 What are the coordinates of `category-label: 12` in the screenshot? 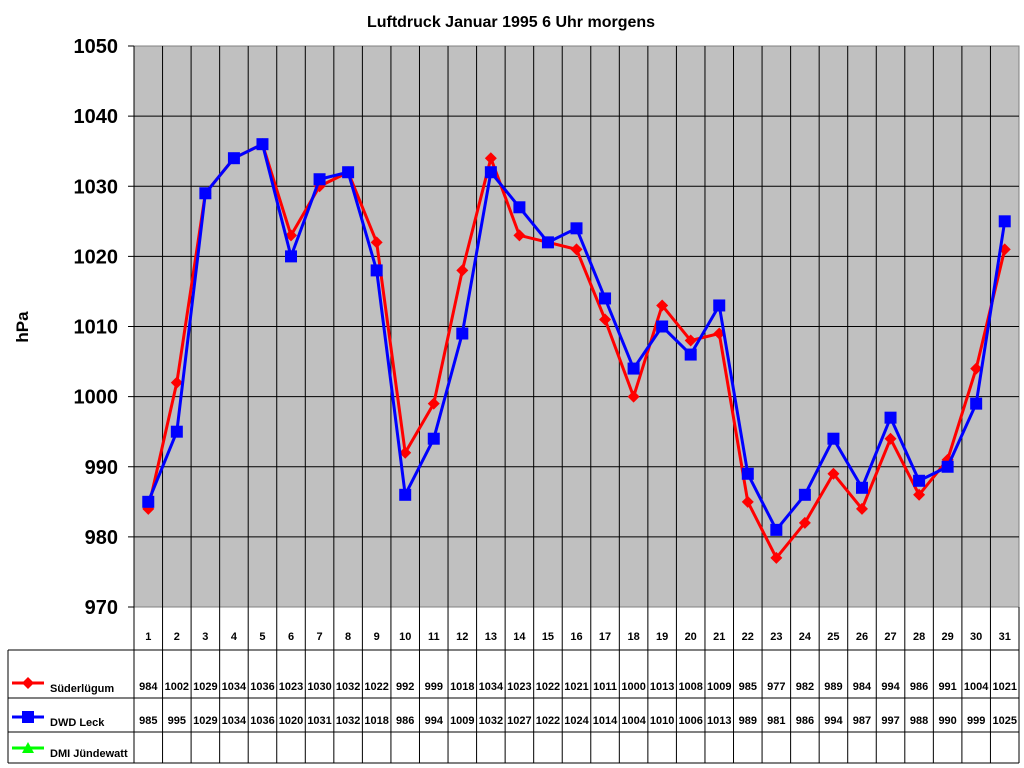 It's located at (462, 637).